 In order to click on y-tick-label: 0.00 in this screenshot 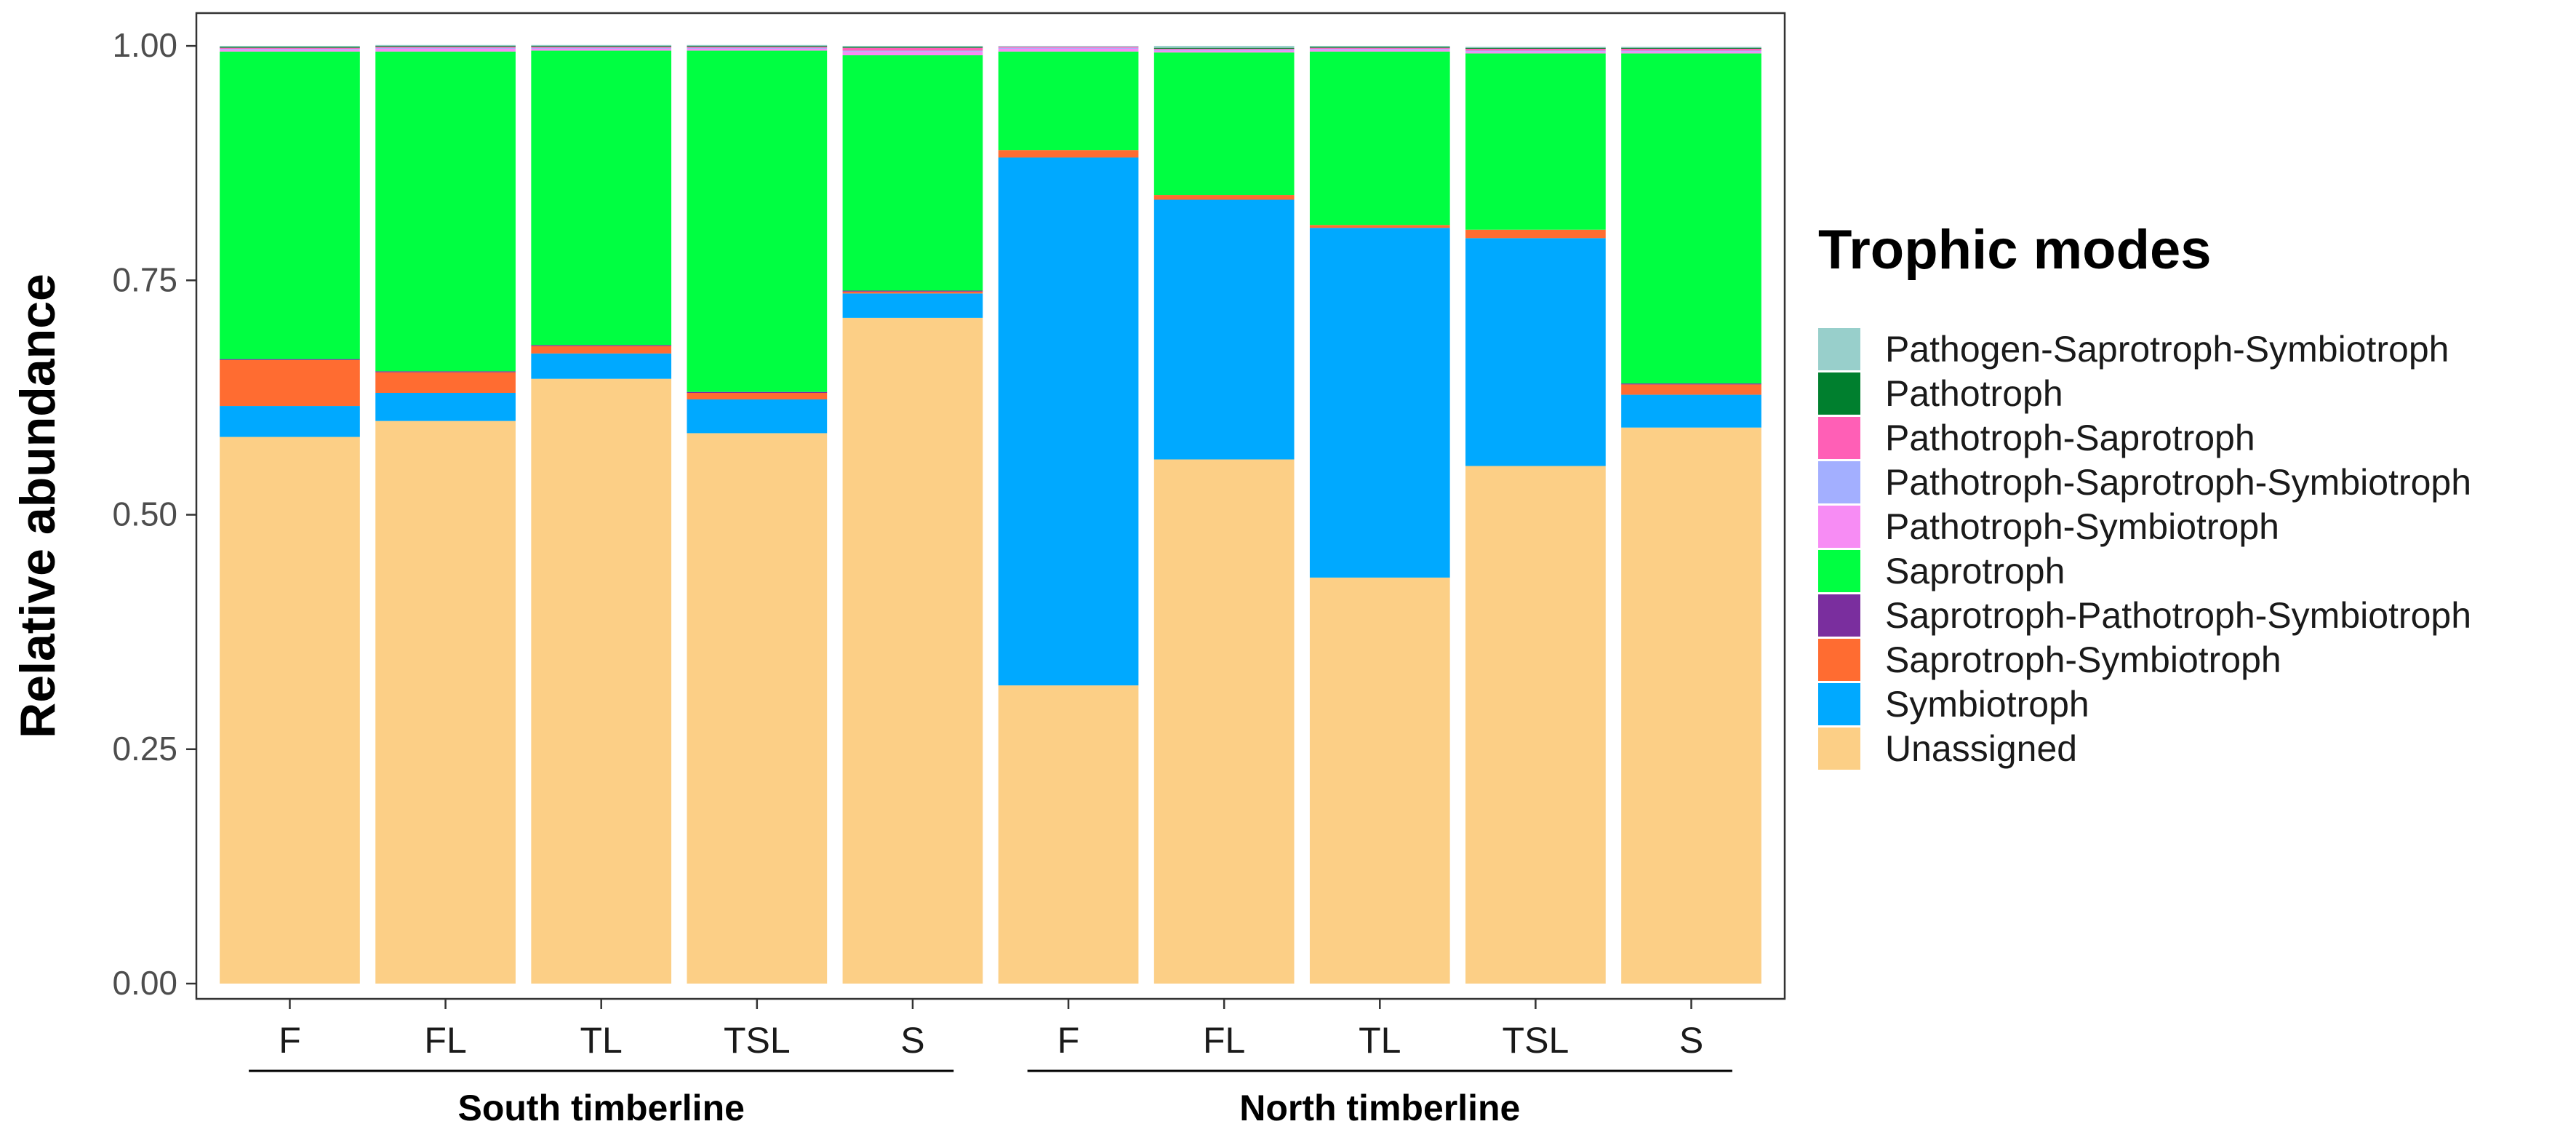, I will do `click(144, 983)`.